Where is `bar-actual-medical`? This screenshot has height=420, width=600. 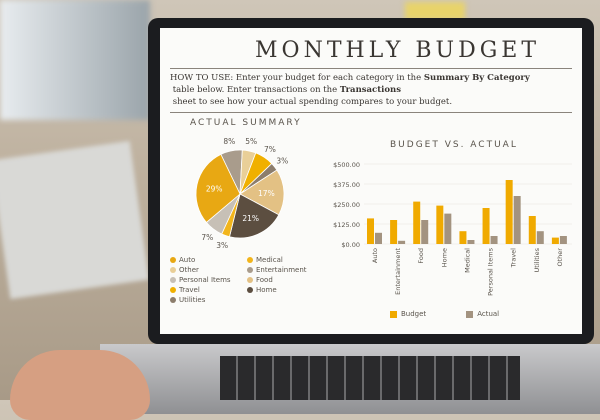
bar-actual-medical is located at coordinates (471, 242).